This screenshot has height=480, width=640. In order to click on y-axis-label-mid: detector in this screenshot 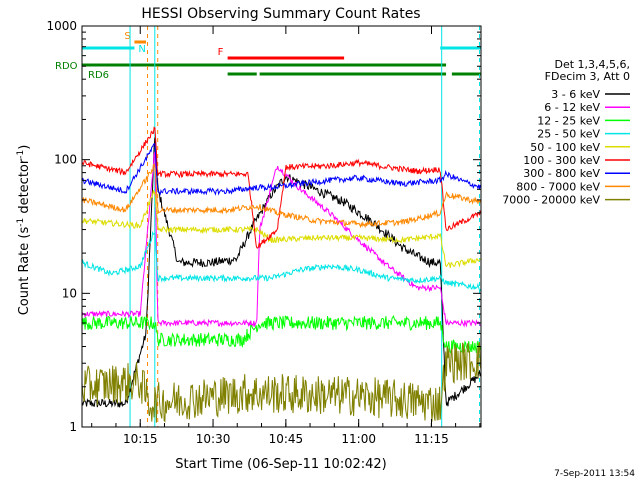, I will do `click(24, 188)`.